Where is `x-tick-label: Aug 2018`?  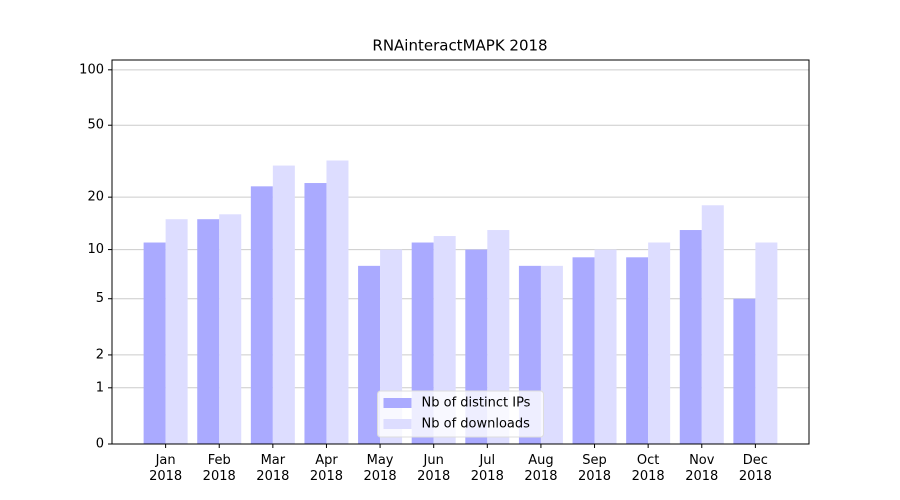
x-tick-label: Aug 2018 is located at coordinates (541, 468).